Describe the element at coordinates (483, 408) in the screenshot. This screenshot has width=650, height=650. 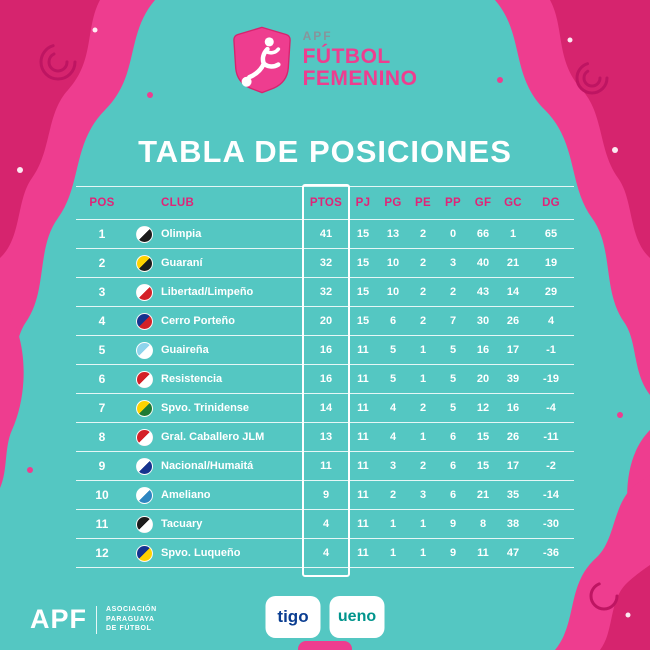
I see `stat-gf: 12` at that location.